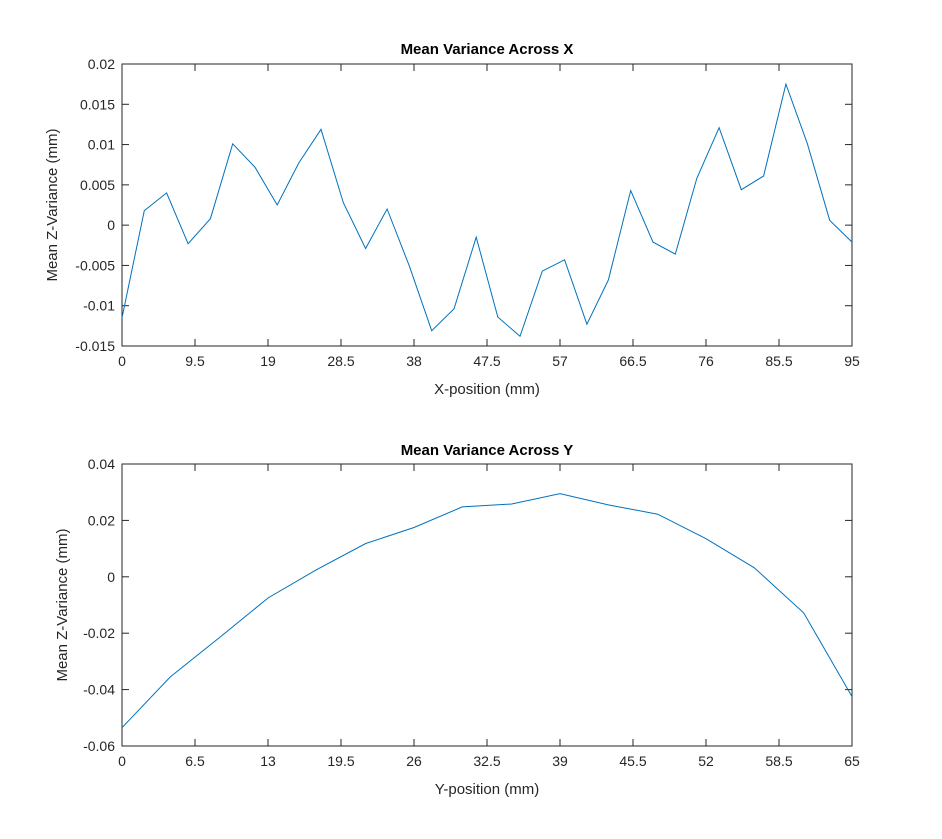 This screenshot has height=839, width=942. I want to click on x-tick-label: 19, so click(268, 361).